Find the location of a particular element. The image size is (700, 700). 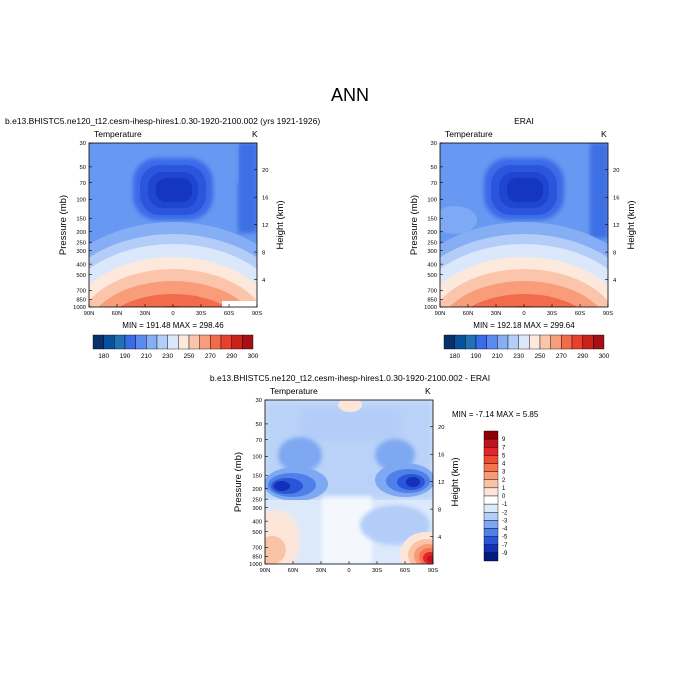

y-right-tick-label: 8 is located at coordinates (439, 510).